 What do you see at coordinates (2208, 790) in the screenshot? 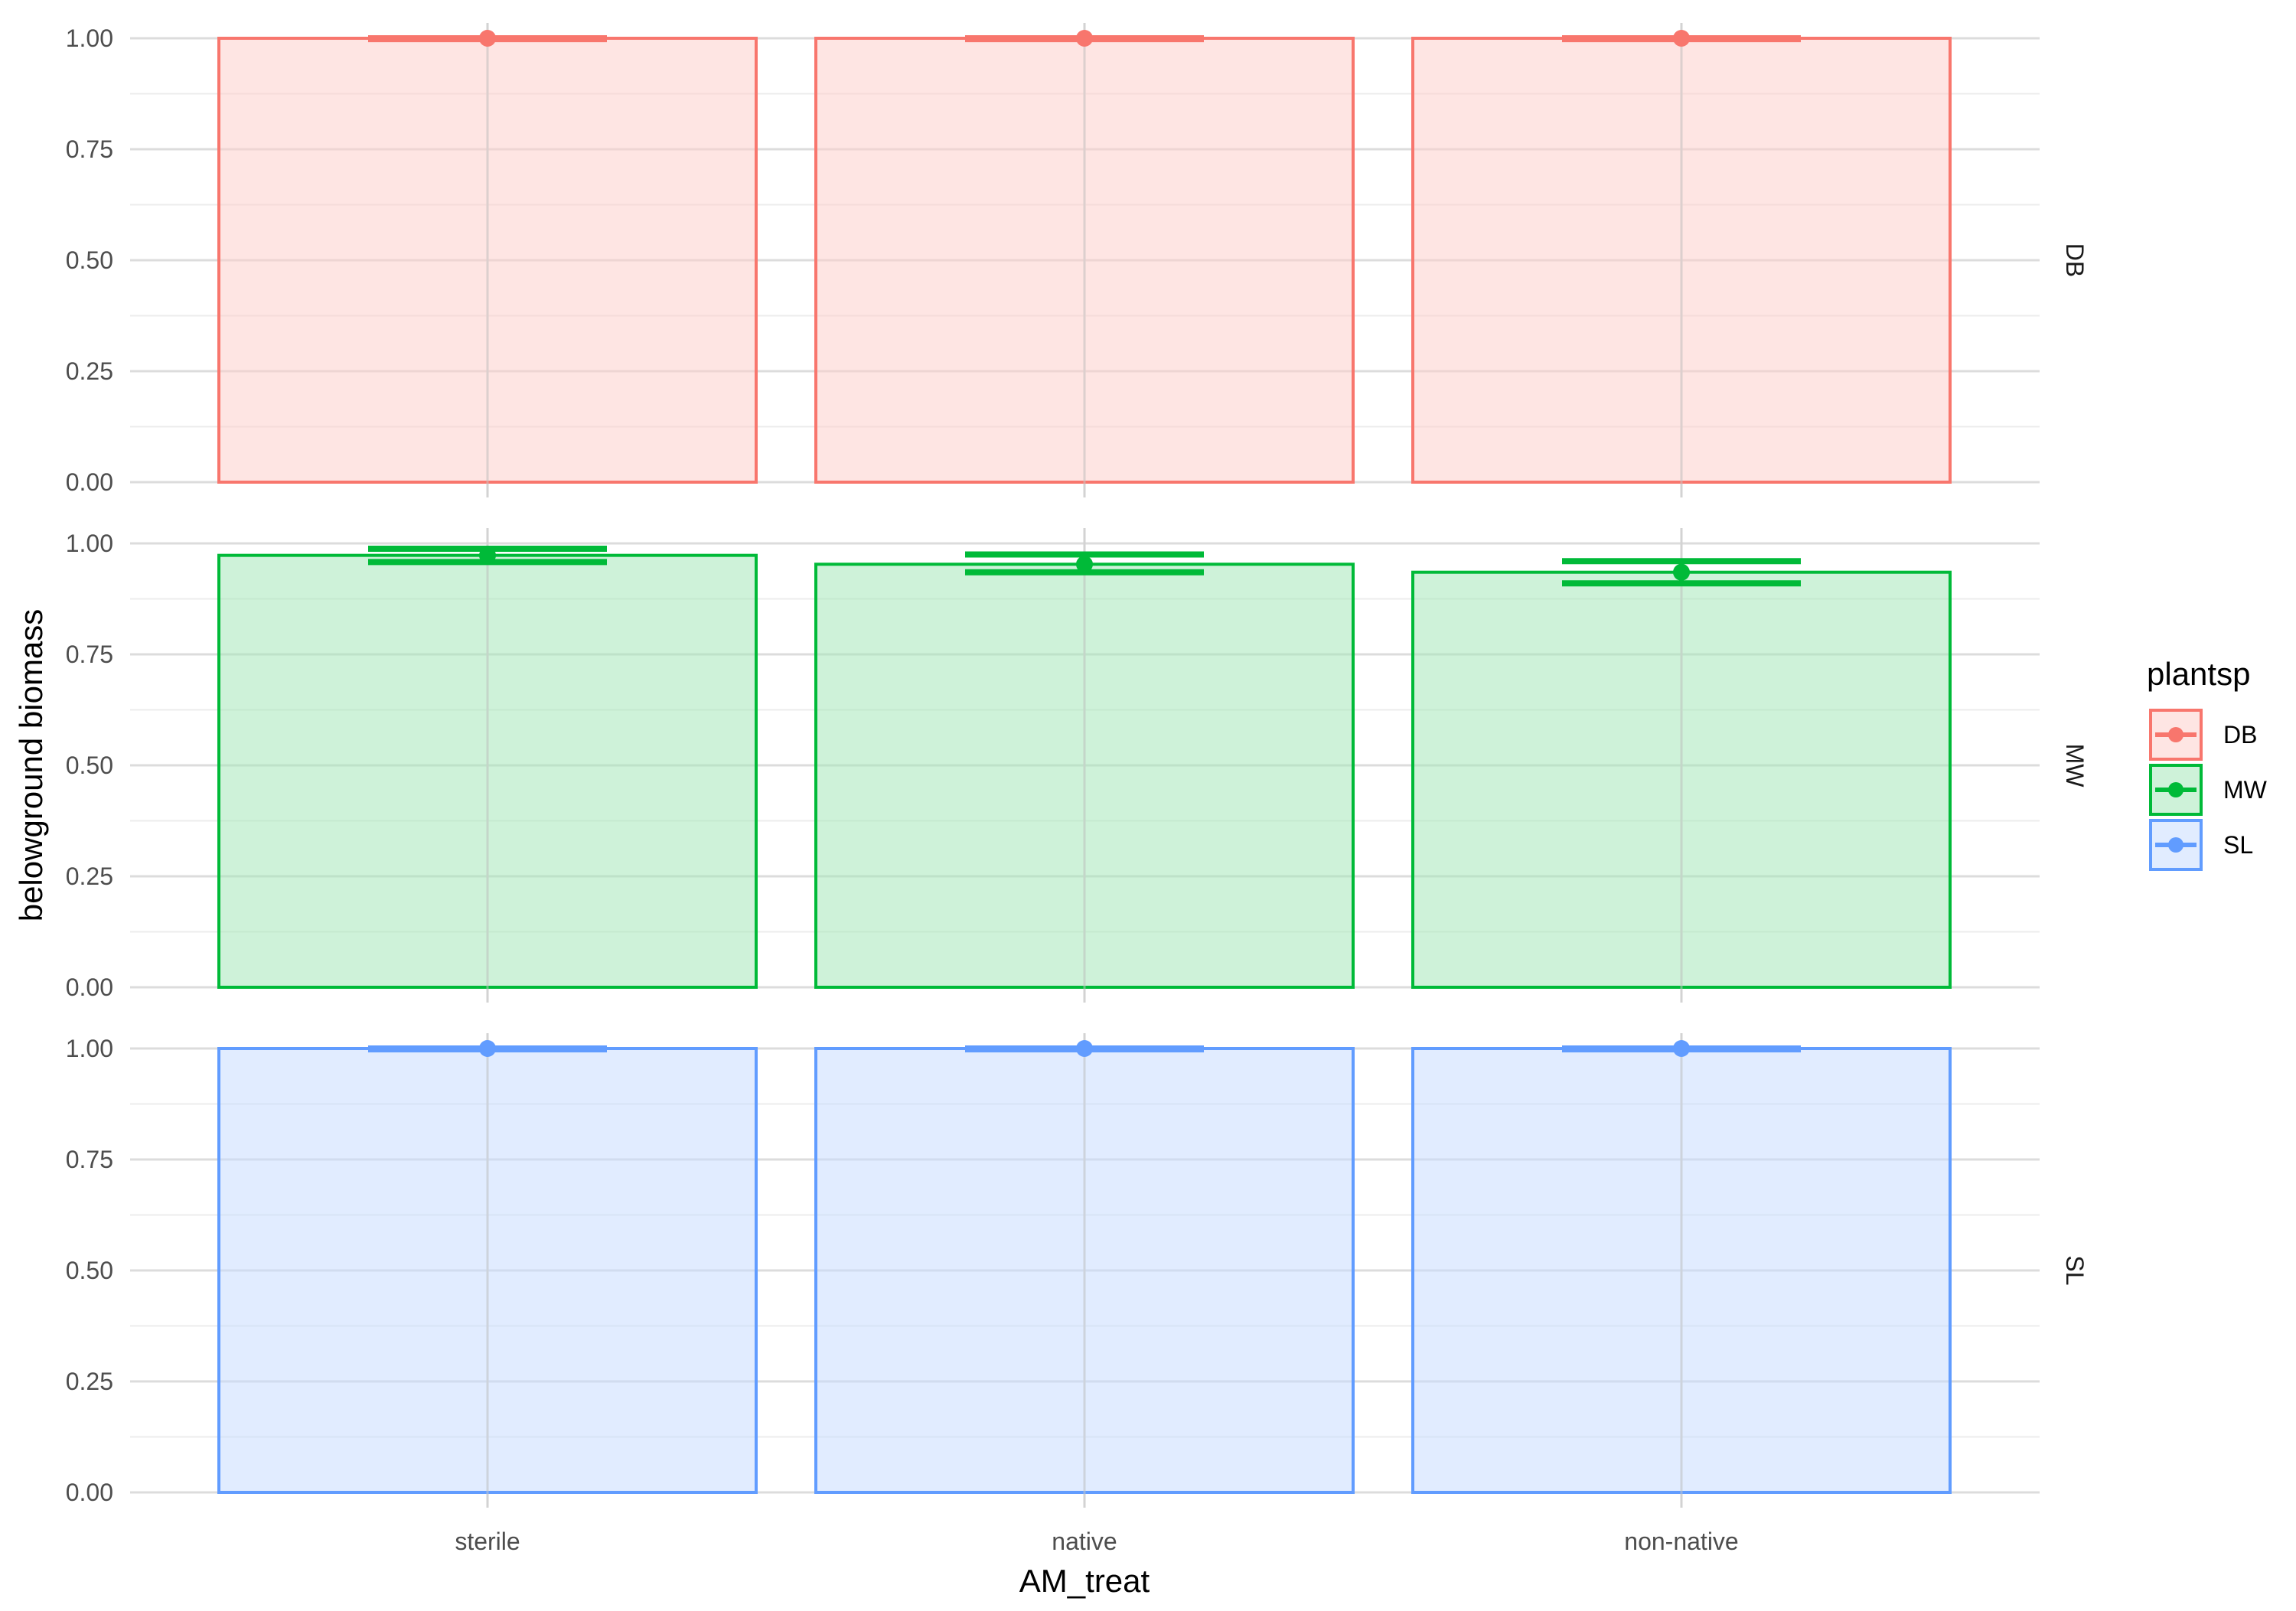
I see `legend-key-mw: MW` at bounding box center [2208, 790].